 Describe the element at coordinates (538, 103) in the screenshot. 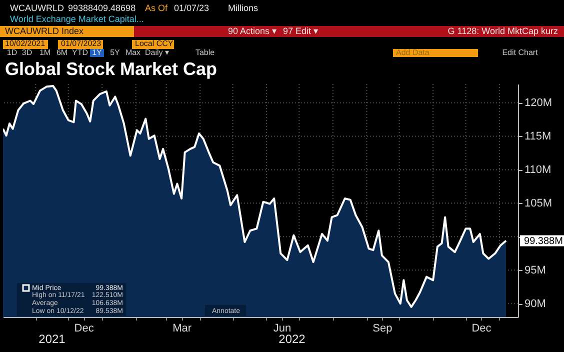

I see `y-tick-label: 120M` at that location.